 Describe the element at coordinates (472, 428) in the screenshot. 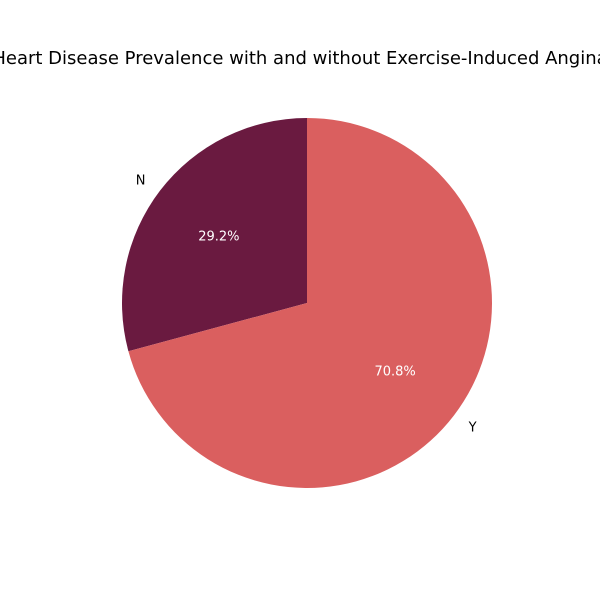

I see `slice-label-y: Y` at that location.